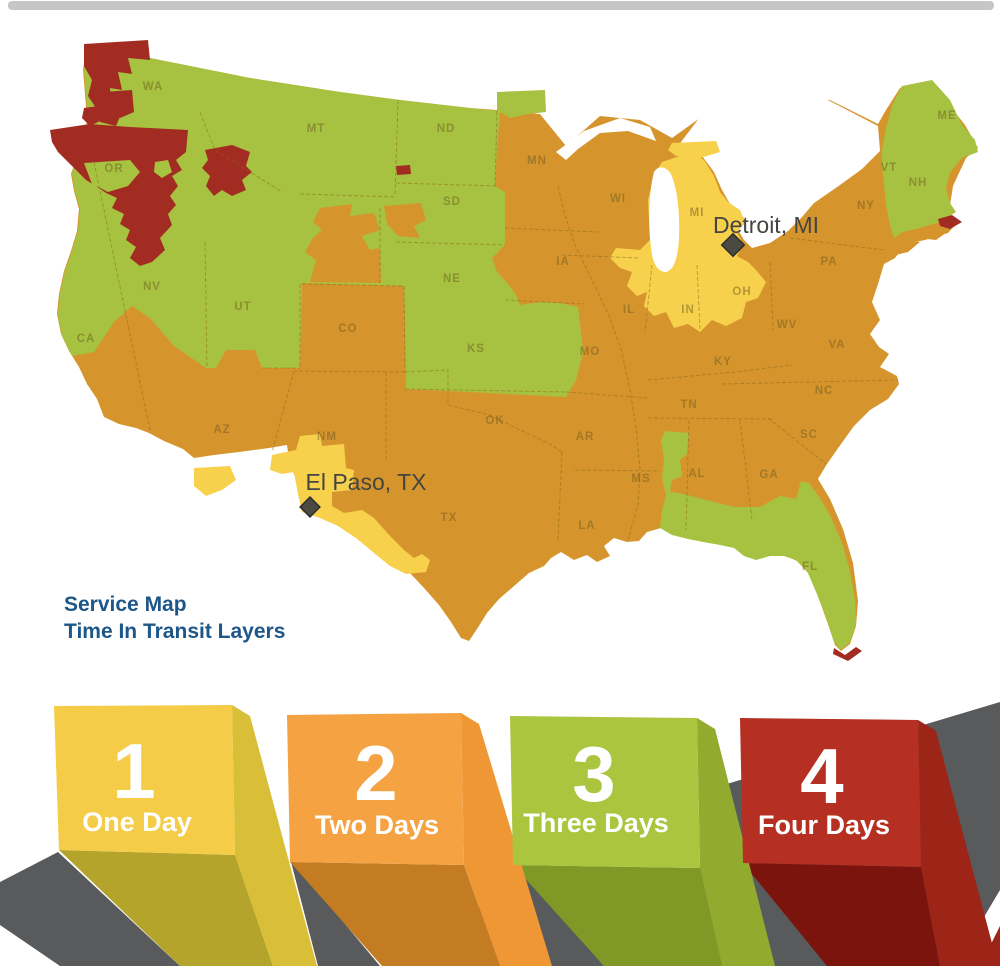  What do you see at coordinates (733, 245) in the screenshot?
I see `city-marker-detroit` at bounding box center [733, 245].